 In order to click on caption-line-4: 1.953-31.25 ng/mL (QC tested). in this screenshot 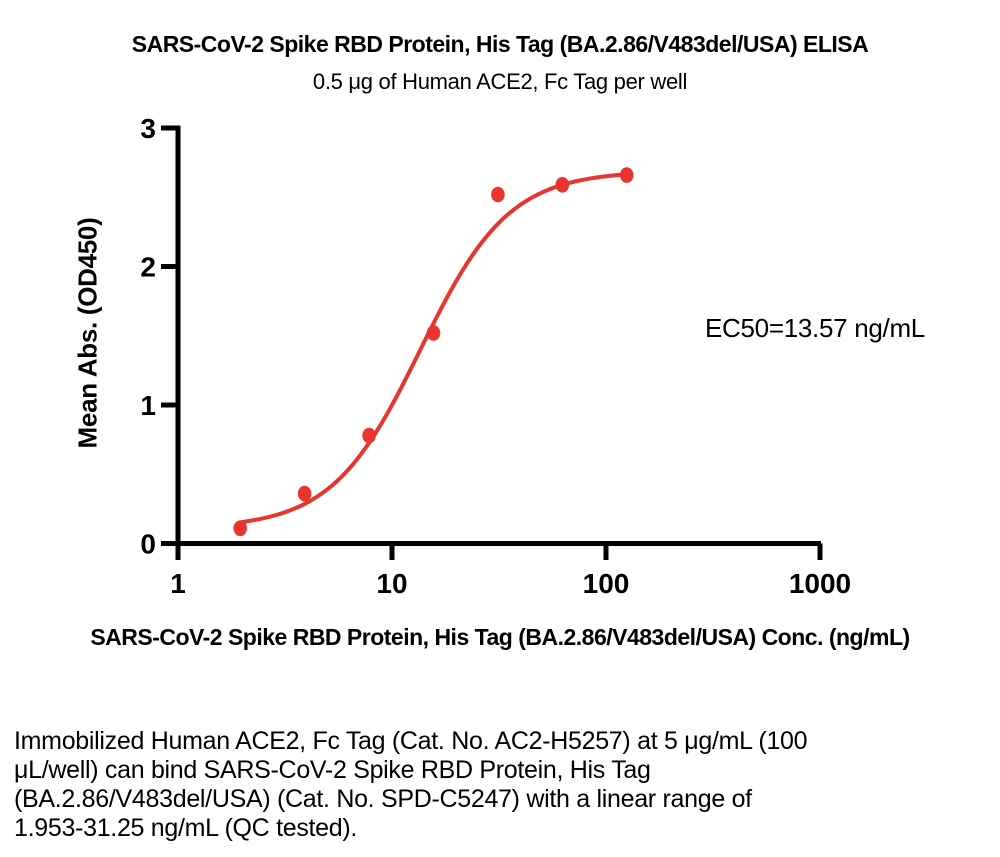, I will do `click(186, 828)`.